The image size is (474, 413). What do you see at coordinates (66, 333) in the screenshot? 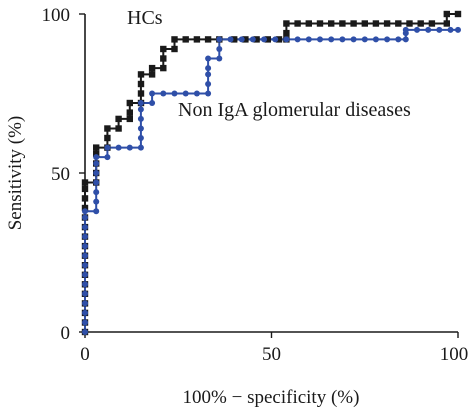
I see `y-tick-label-0: 0` at bounding box center [66, 333].